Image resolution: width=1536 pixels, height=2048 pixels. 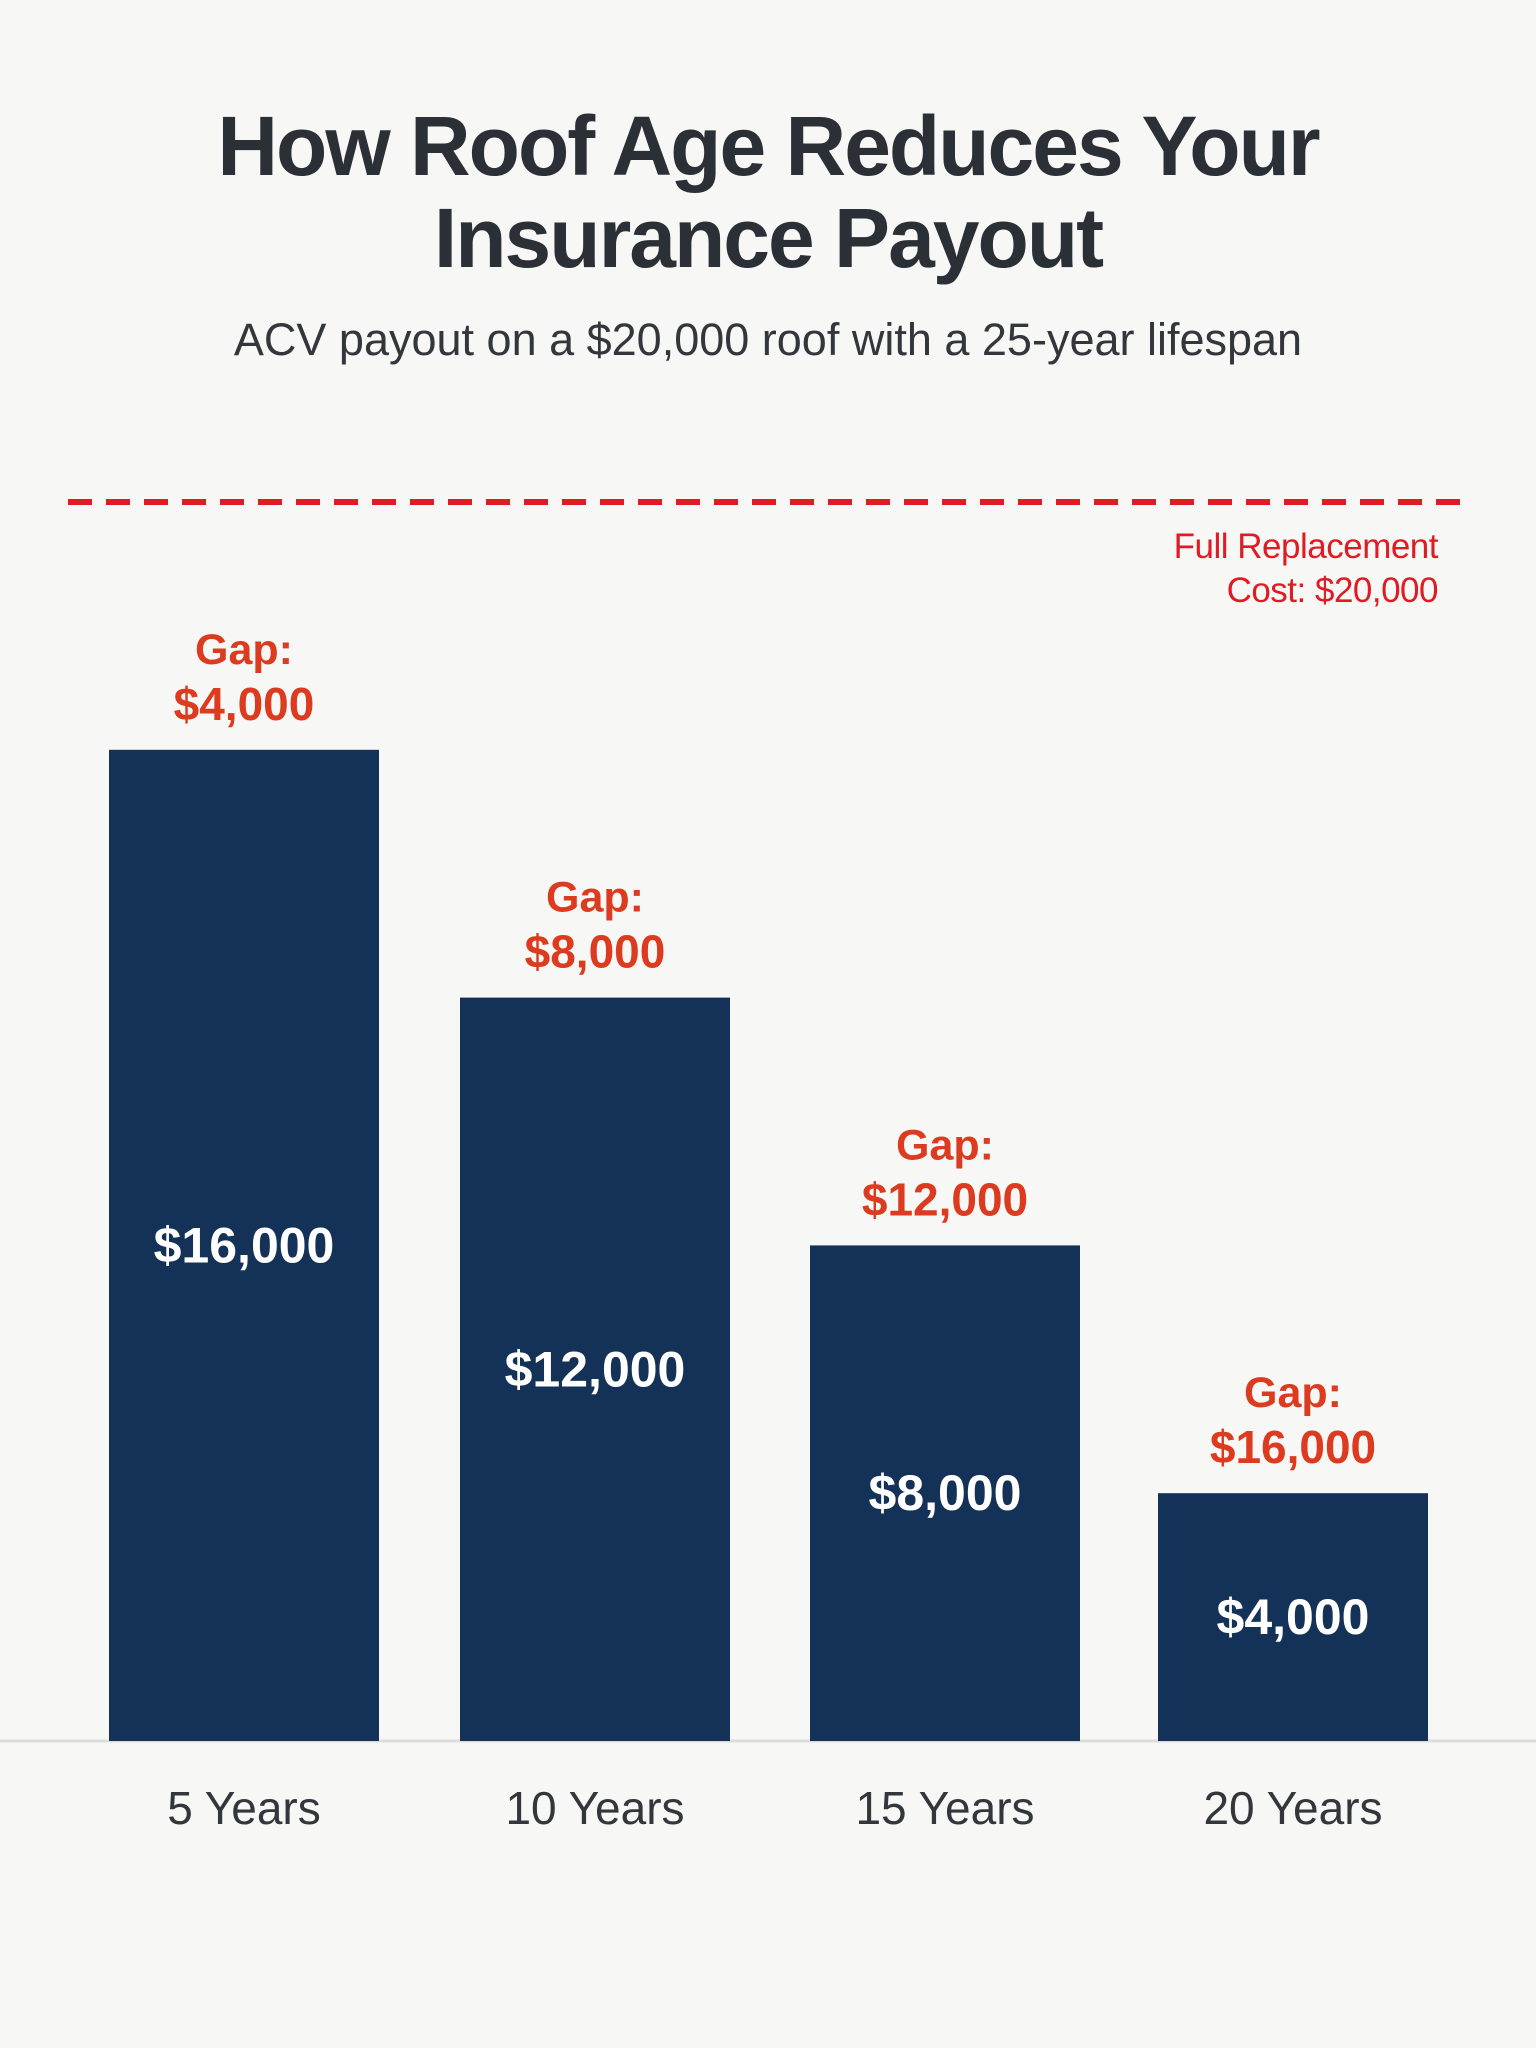 What do you see at coordinates (1228, 569) in the screenshot?
I see `reference-line-label: Full Replacement Cost: $20,000` at bounding box center [1228, 569].